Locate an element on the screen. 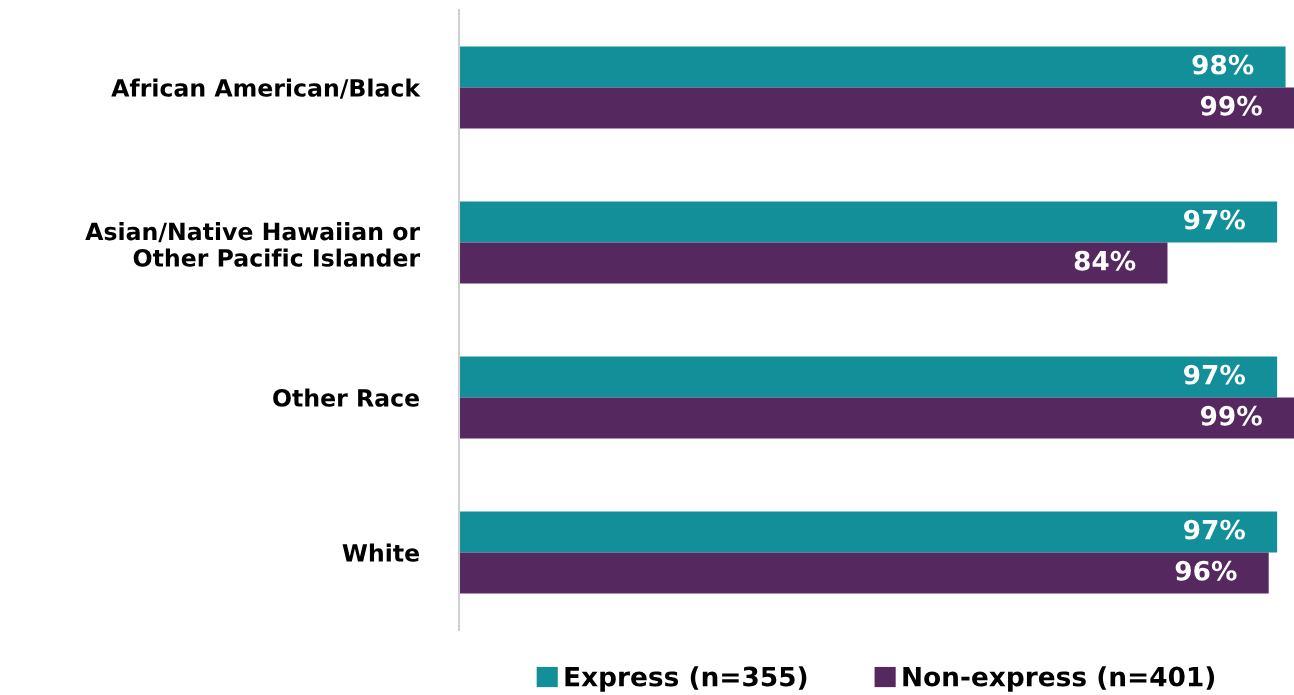 This screenshot has height=695, width=1294. data-label: 96% is located at coordinates (1206, 570).